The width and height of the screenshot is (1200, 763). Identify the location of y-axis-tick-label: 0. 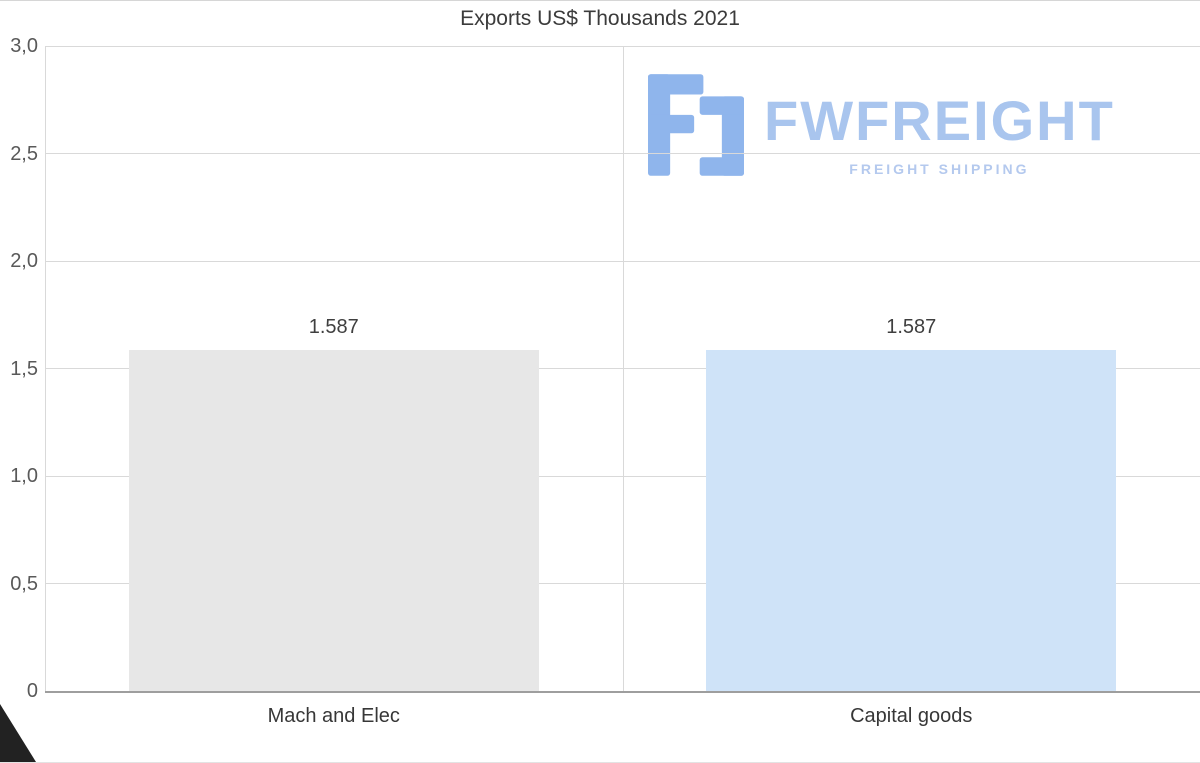
(32, 691).